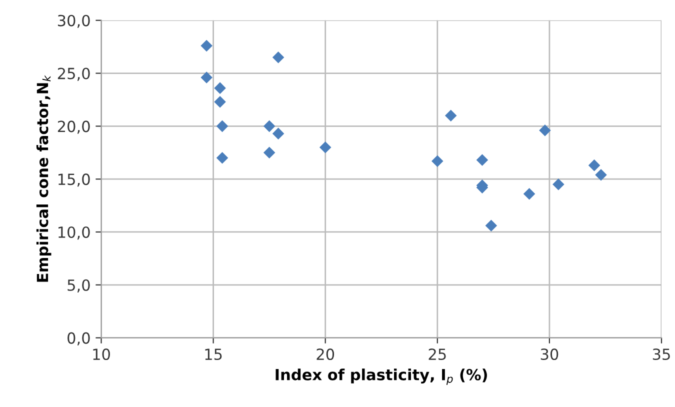 Image resolution: width=675 pixels, height=407 pixels. Describe the element at coordinates (74, 233) in the screenshot. I see `y-tick-label: 10,0` at that location.